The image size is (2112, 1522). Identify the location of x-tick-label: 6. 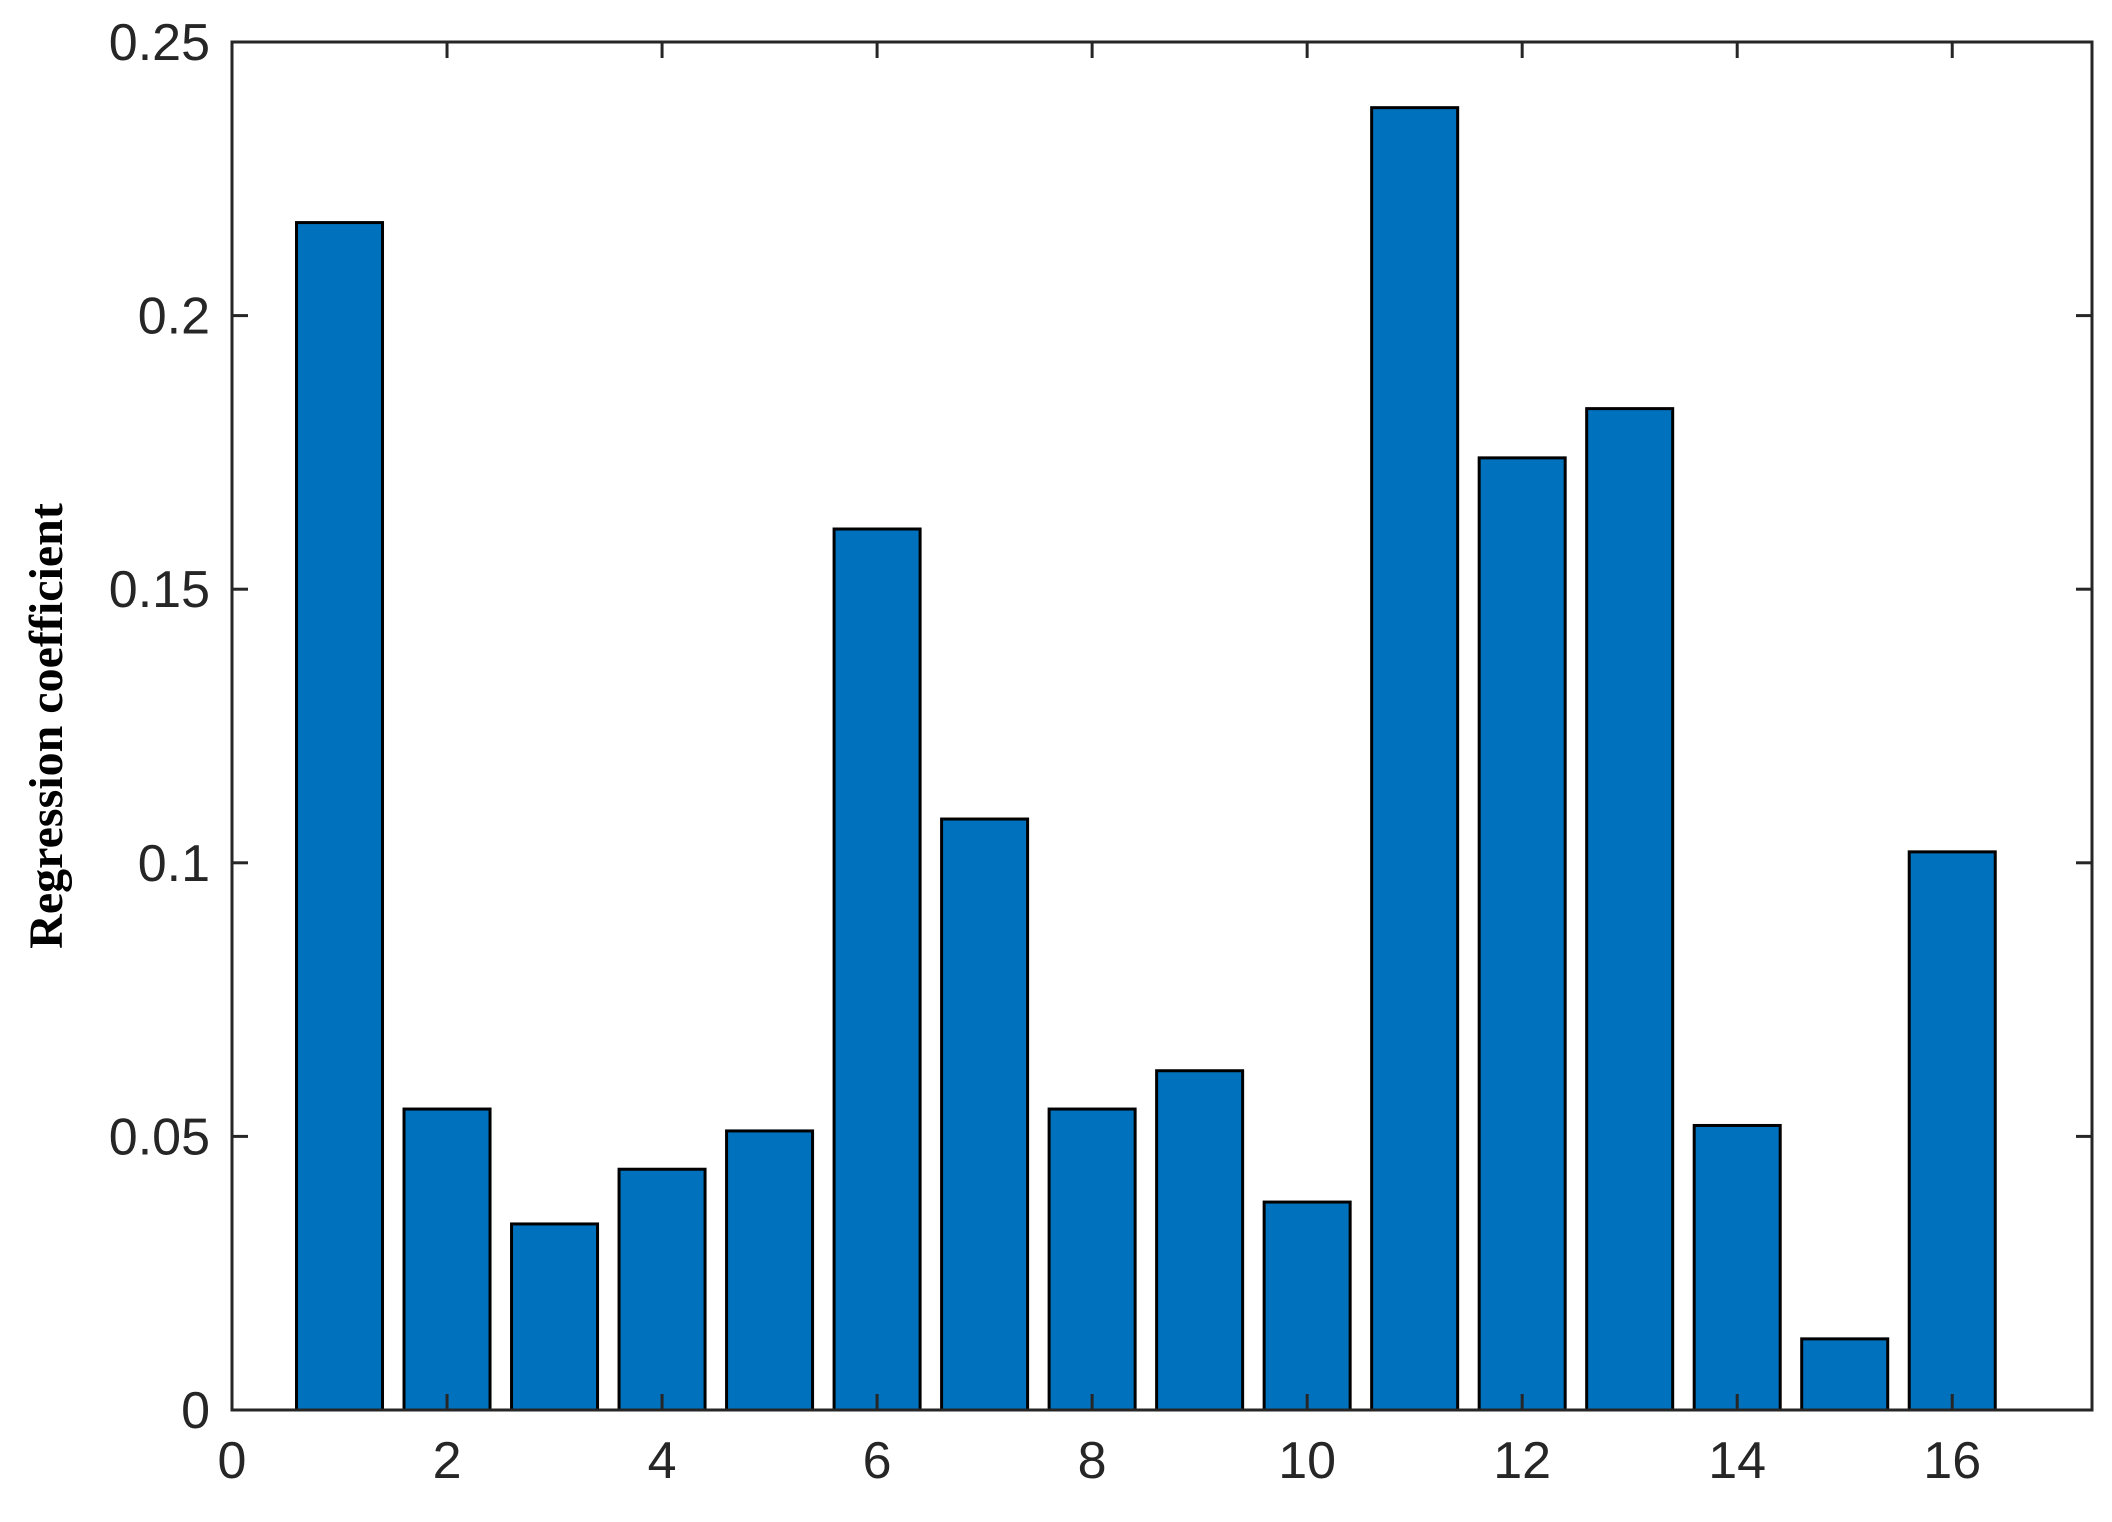
(877, 1461).